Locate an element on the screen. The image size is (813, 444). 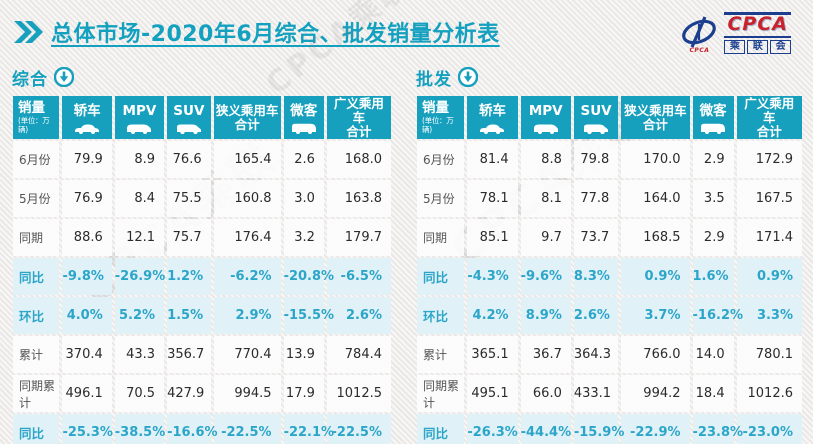
cell-value: 79.8 is located at coordinates (596, 160).